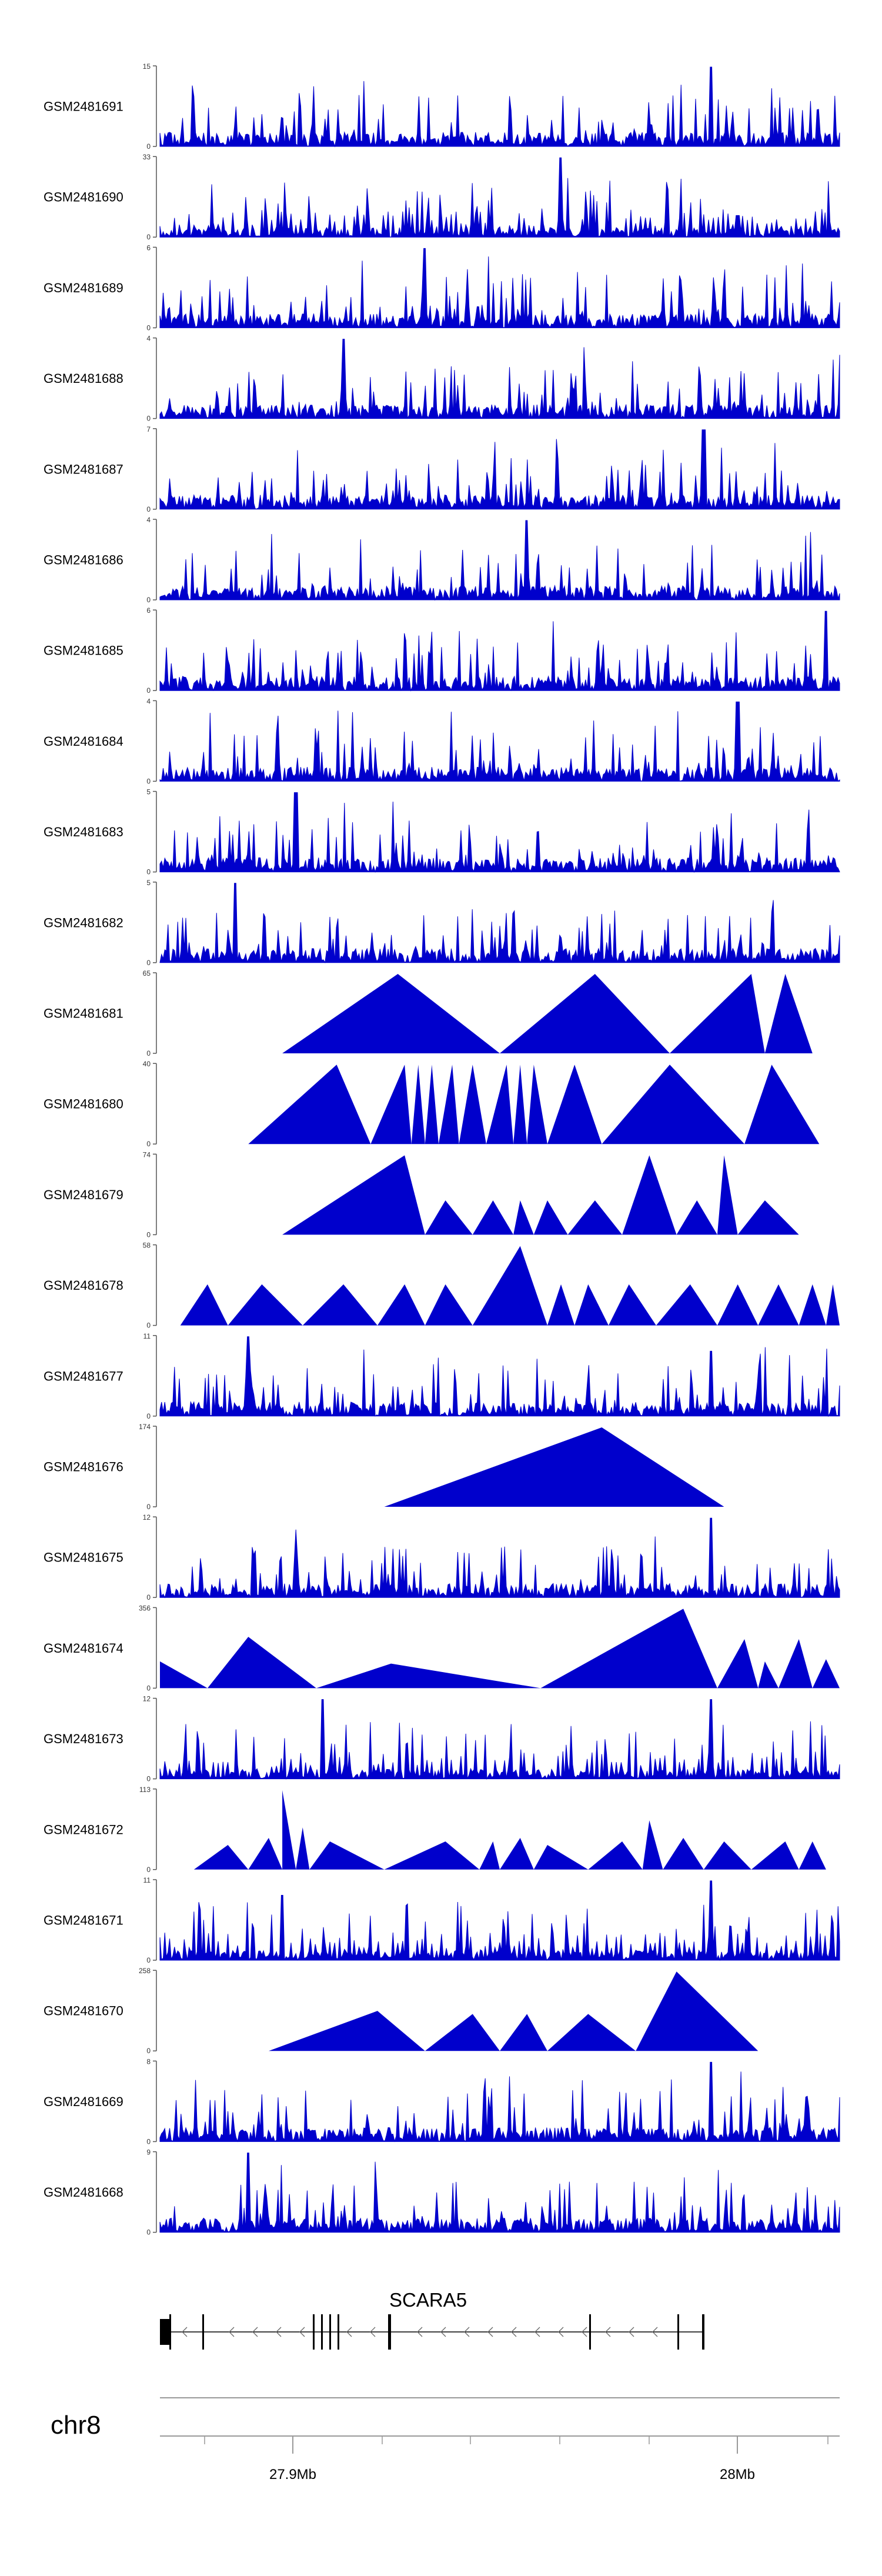 The image size is (882, 2576). I want to click on track-GSM2481669: GSM2481669 8 0, so click(442, 2101).